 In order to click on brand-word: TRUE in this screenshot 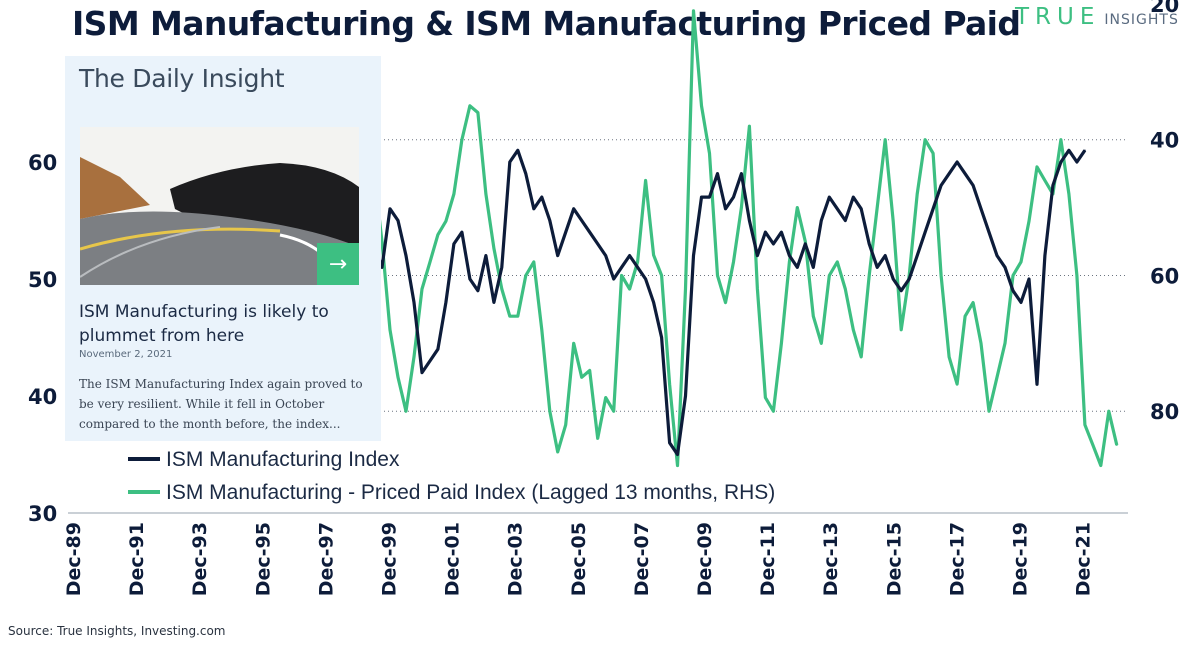, I will do `click(1058, 17)`.